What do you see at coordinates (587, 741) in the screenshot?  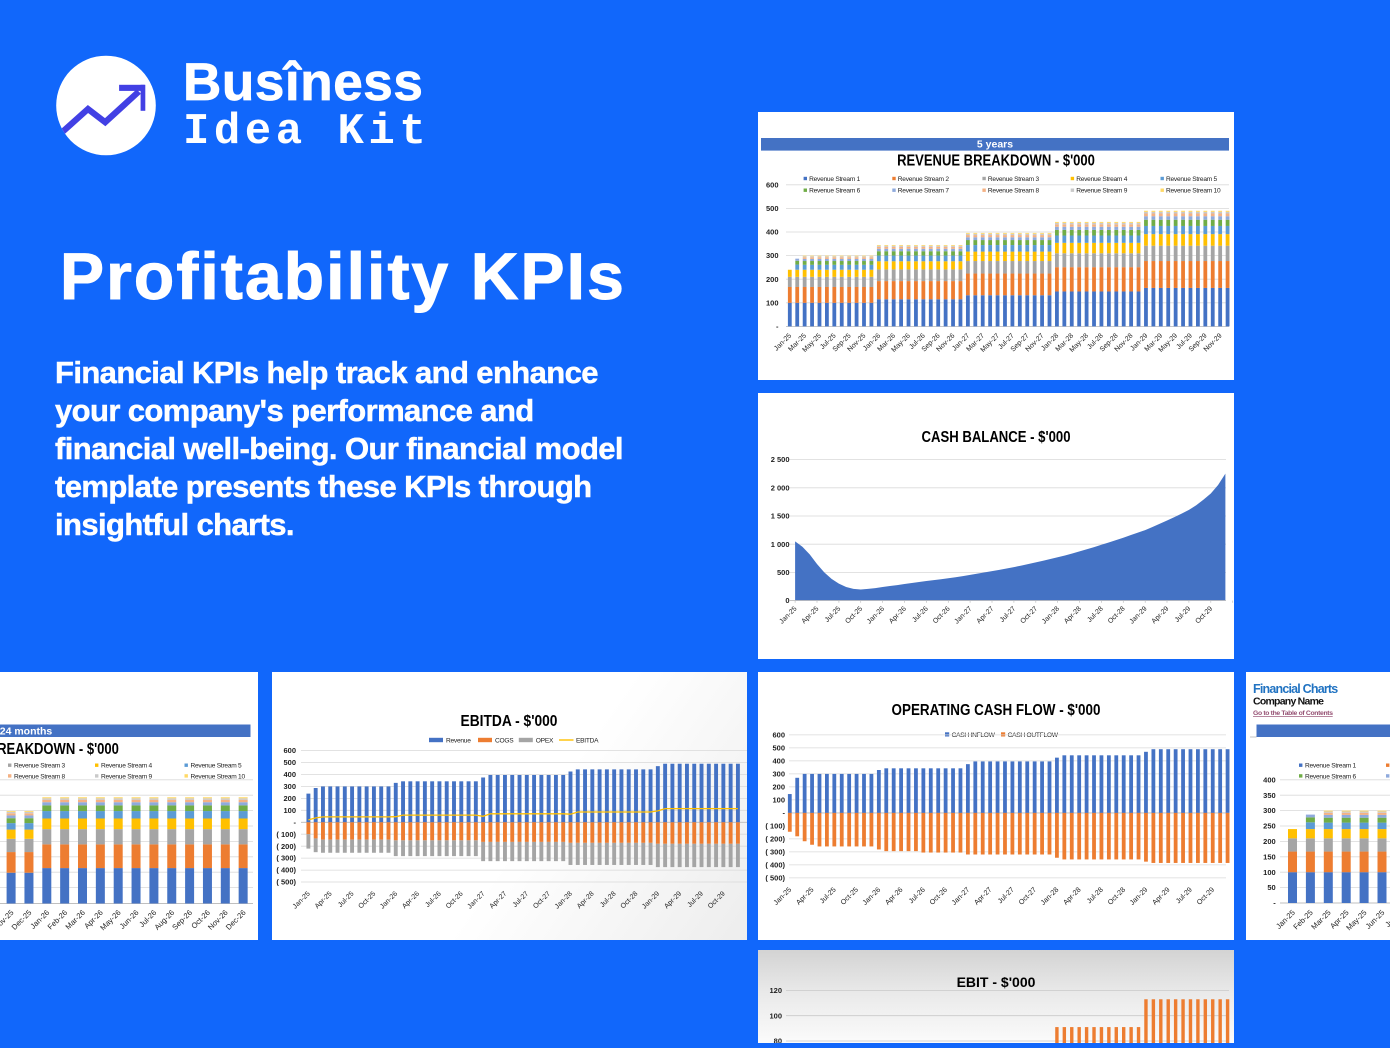 I see `svg-text: EBITDA` at bounding box center [587, 741].